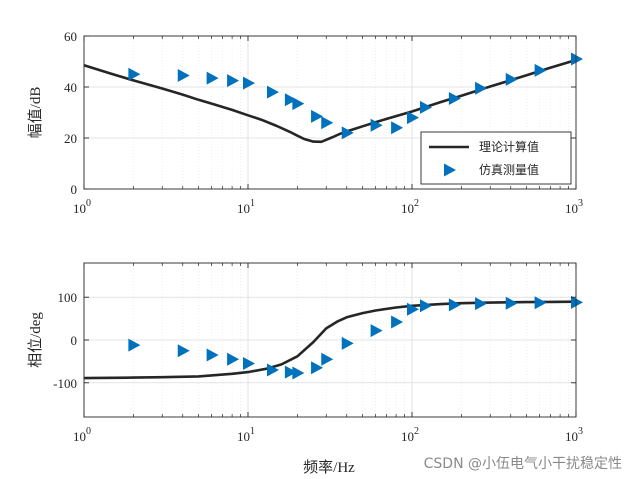 This screenshot has height=479, width=639. I want to click on legend-label-theory: 理论计算值, so click(509, 146).